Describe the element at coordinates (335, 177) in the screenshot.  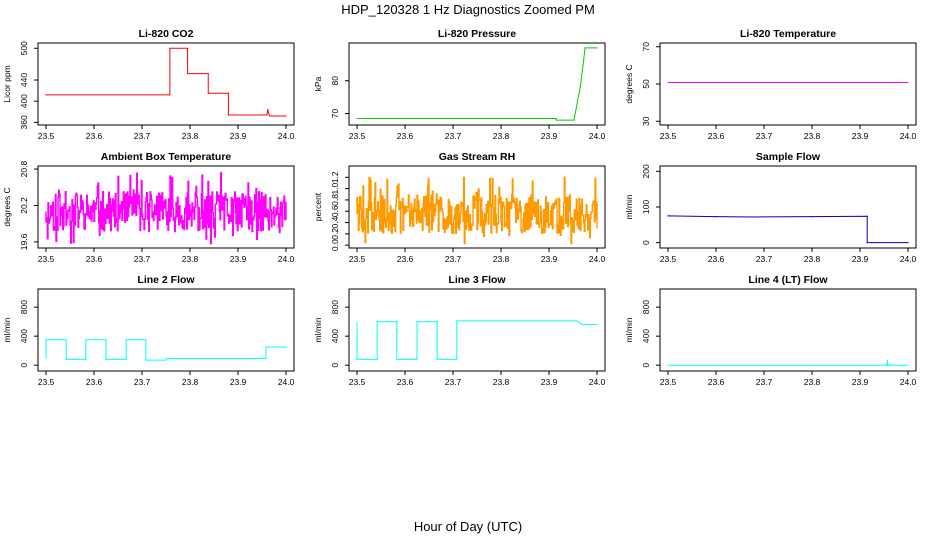
I see `y-tick-label: 1.2` at that location.